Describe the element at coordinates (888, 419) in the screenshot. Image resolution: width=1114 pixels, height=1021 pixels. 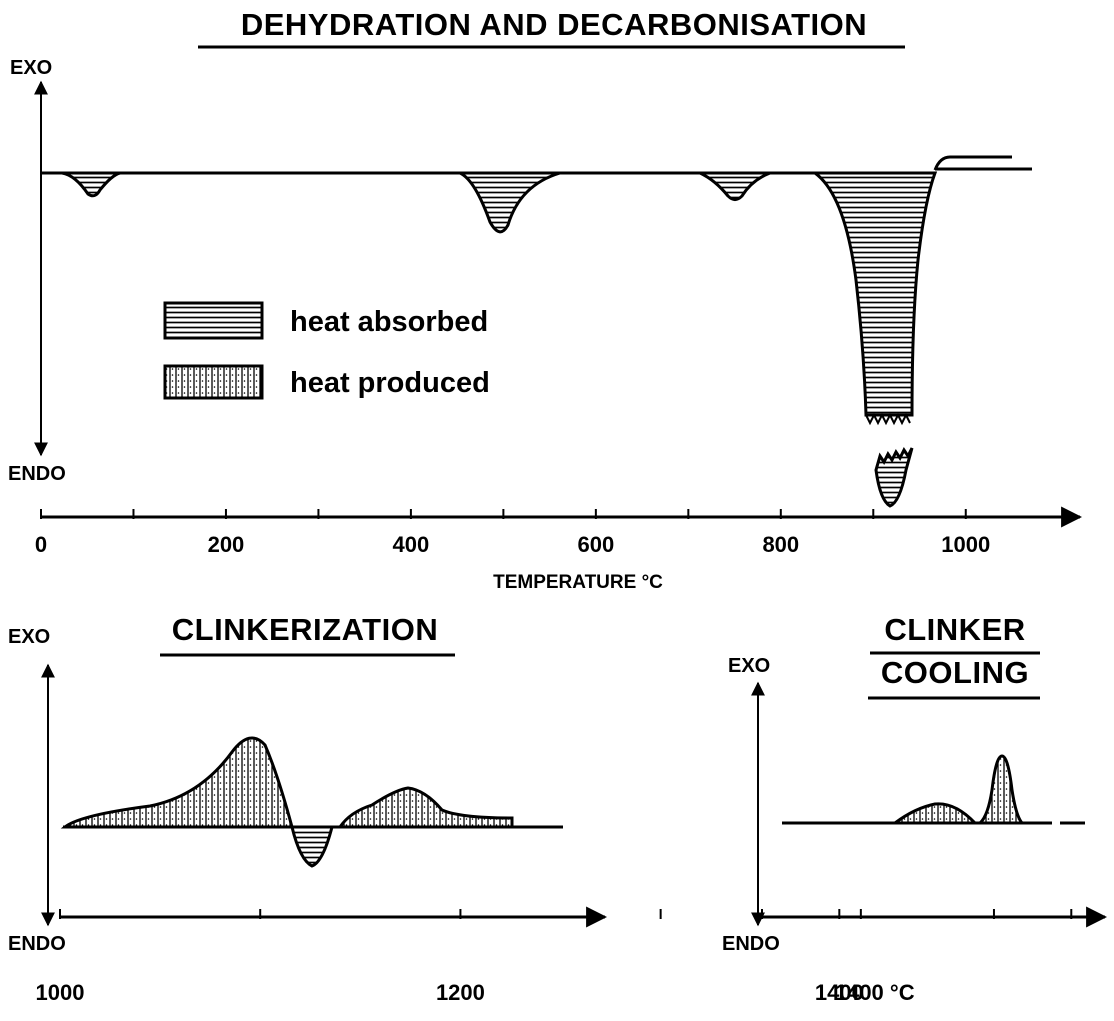
I see `panel1-break-mark-top` at that location.